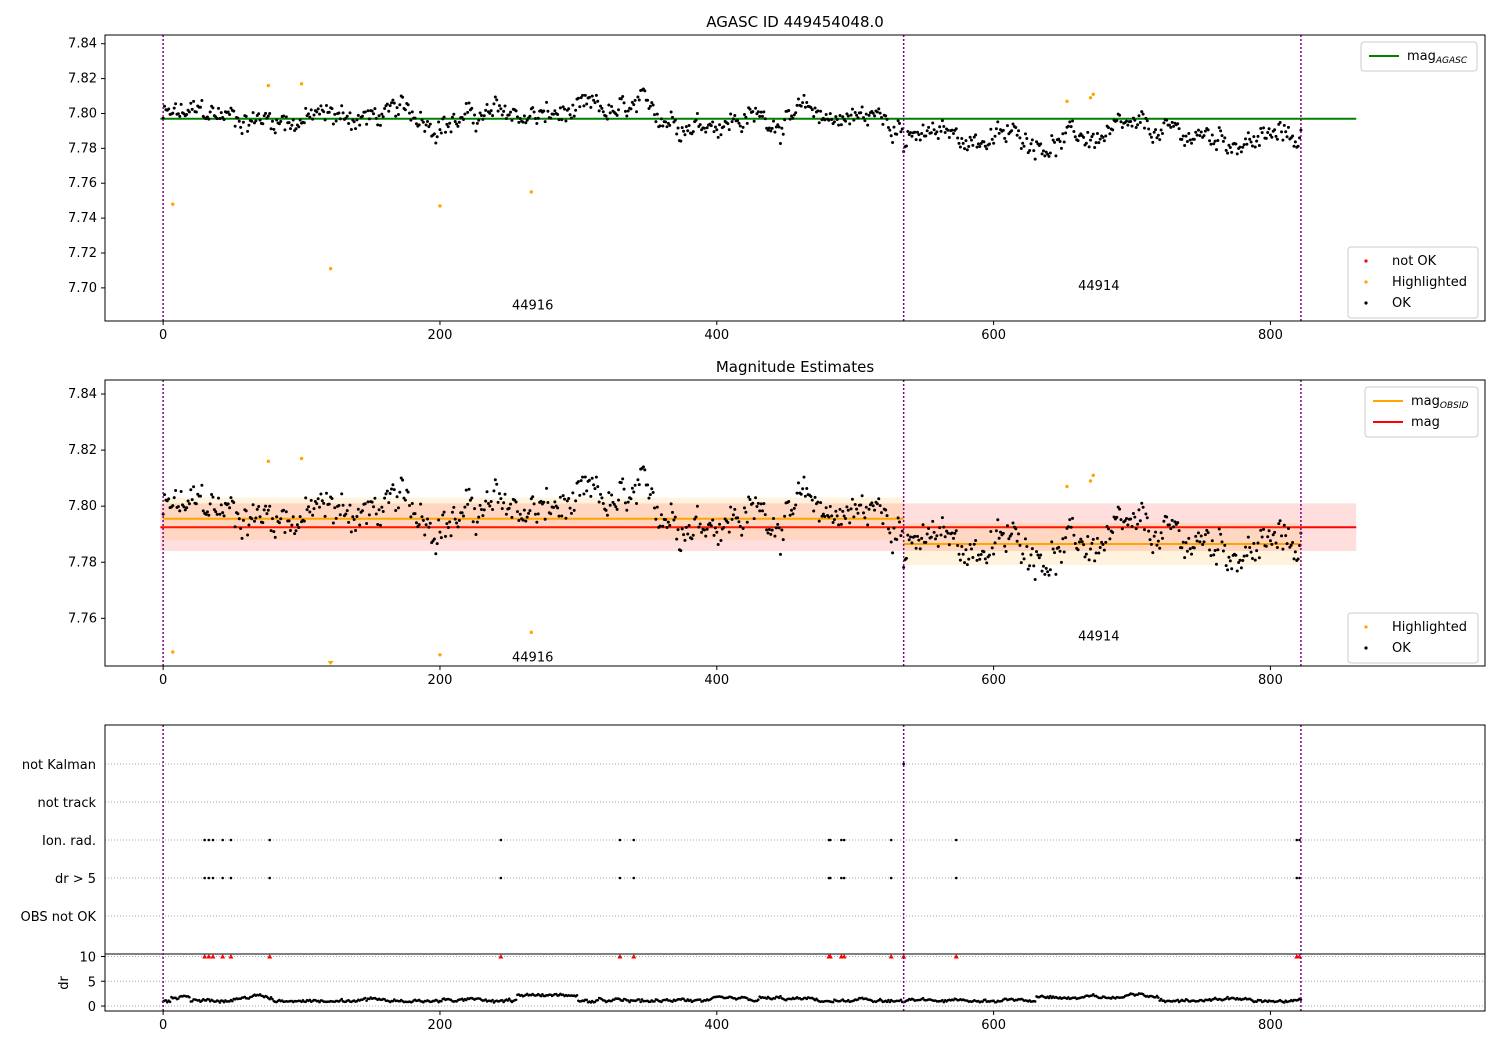 Image resolution: width=1500 pixels, height=1050 pixels. What do you see at coordinates (87, 957) in the screenshot?
I see `dr-ytick-label: 10` at bounding box center [87, 957].